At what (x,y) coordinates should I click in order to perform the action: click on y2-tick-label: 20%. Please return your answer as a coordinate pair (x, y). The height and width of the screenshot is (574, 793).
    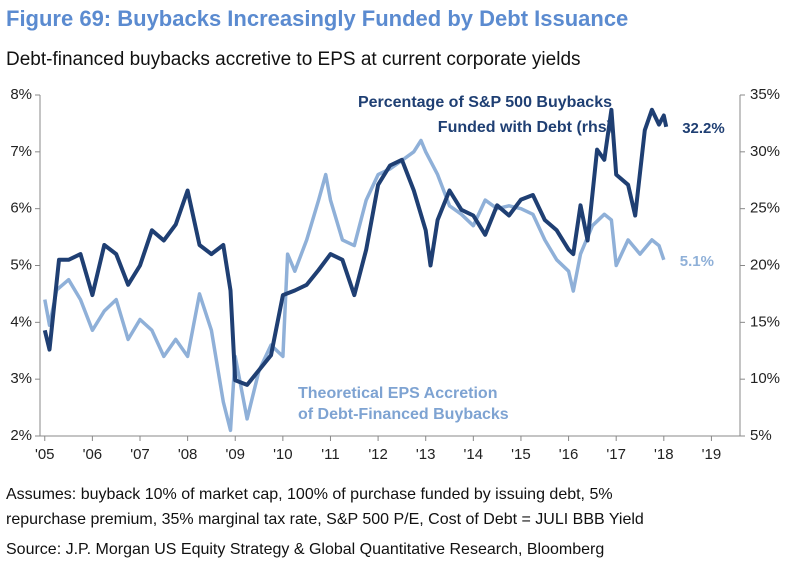
    Looking at the image, I should click on (765, 264).